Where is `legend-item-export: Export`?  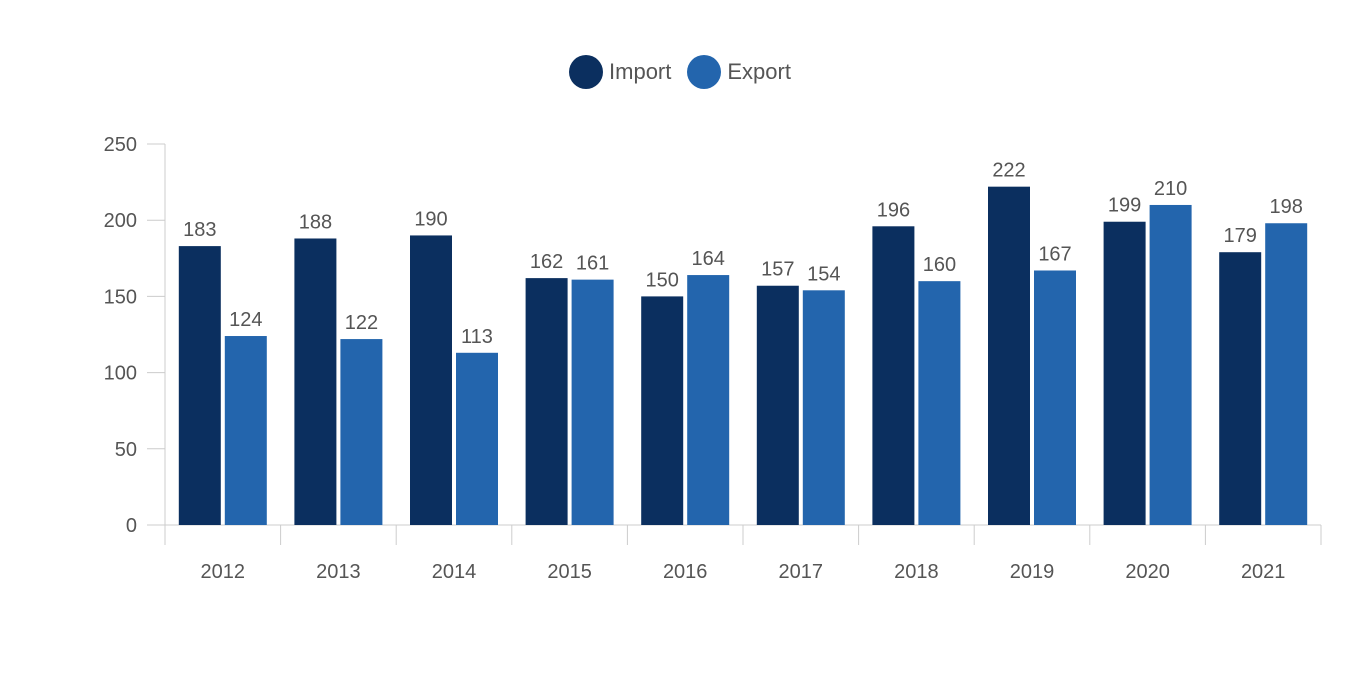
legend-item-export: Export is located at coordinates (739, 72).